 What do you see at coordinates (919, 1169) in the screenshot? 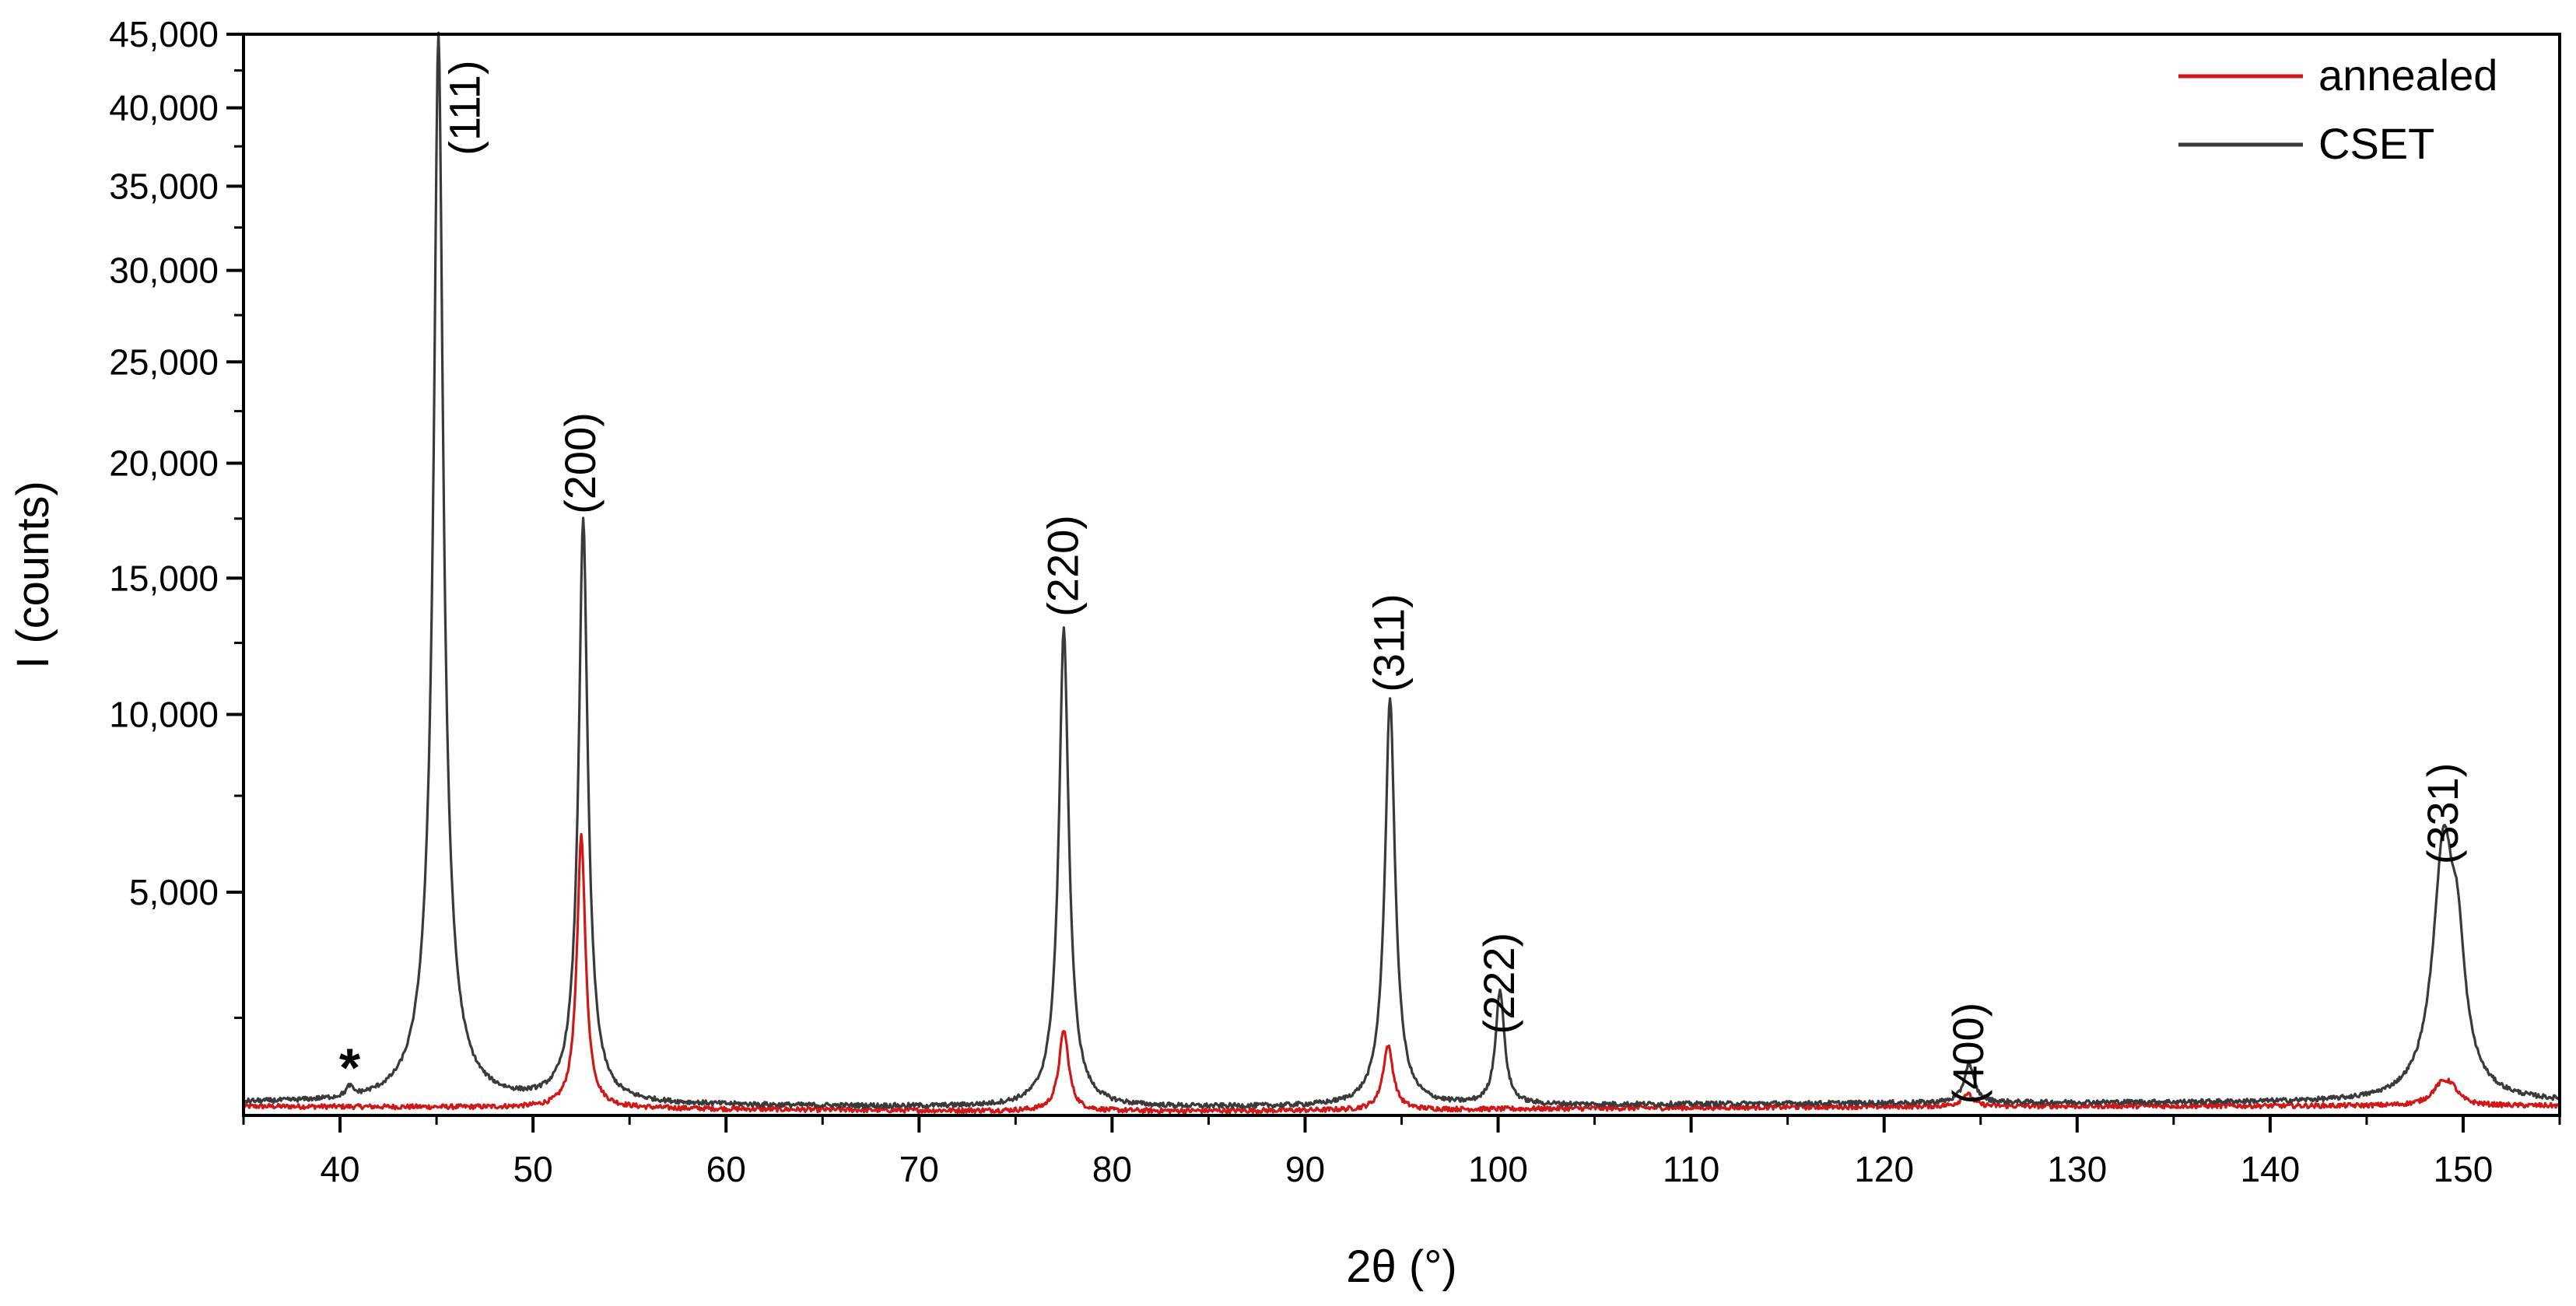
I see `x-tick-label: 70` at bounding box center [919, 1169].